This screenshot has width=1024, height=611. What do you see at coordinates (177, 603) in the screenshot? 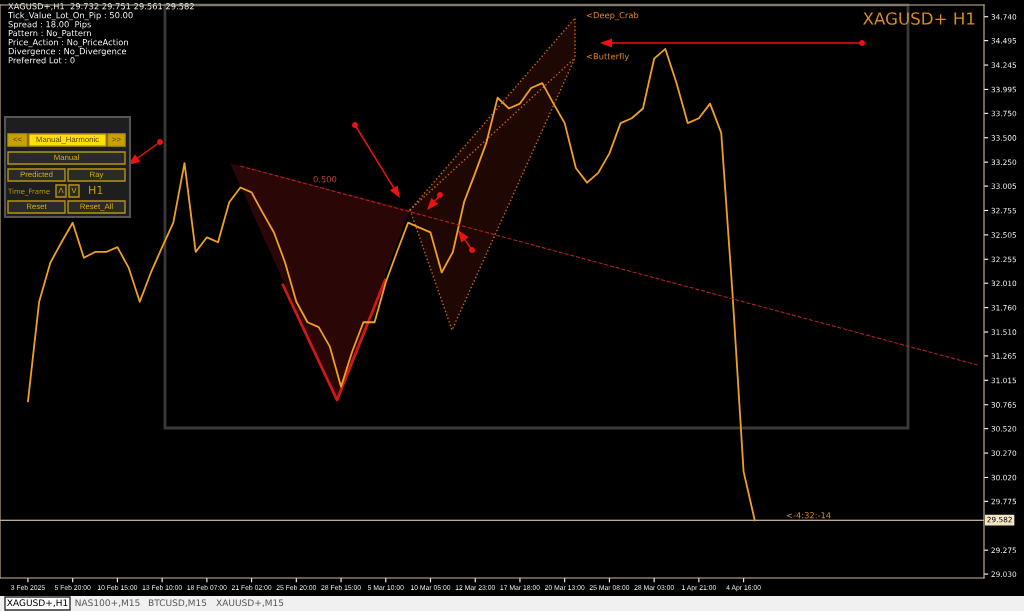
I see `text: BTCUSD,M15` at bounding box center [177, 603].